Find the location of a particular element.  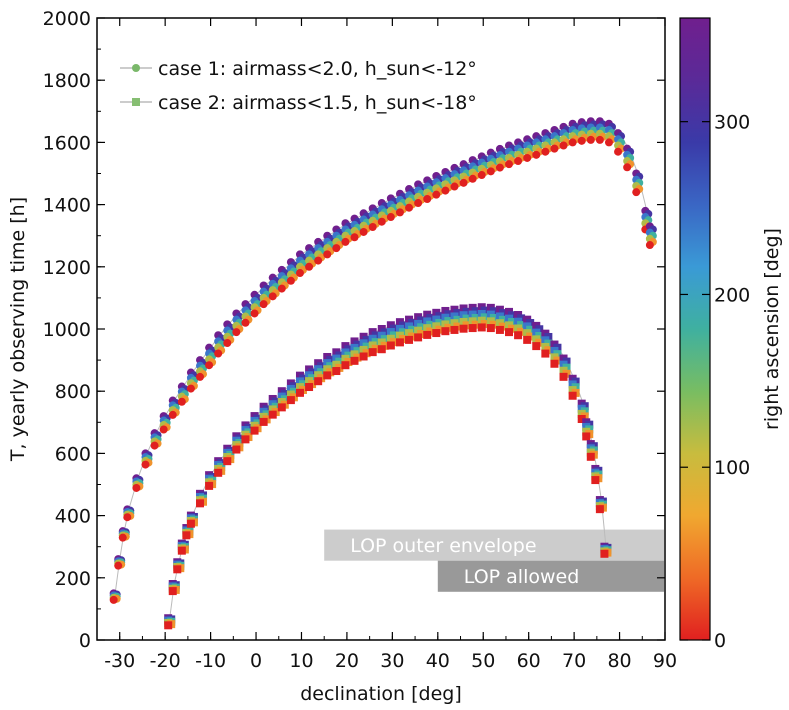

y-tick-label: 1000 is located at coordinates (67, 330).